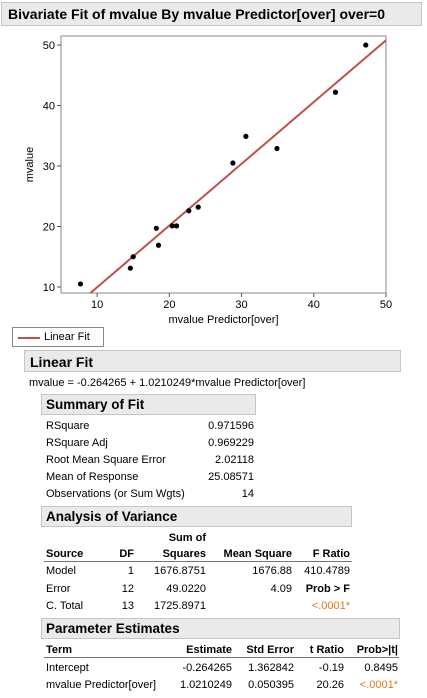 Image resolution: width=427 pixels, height=698 pixels. Describe the element at coordinates (187, 538) in the screenshot. I see `anova-col-ss-top: Sum of` at that location.